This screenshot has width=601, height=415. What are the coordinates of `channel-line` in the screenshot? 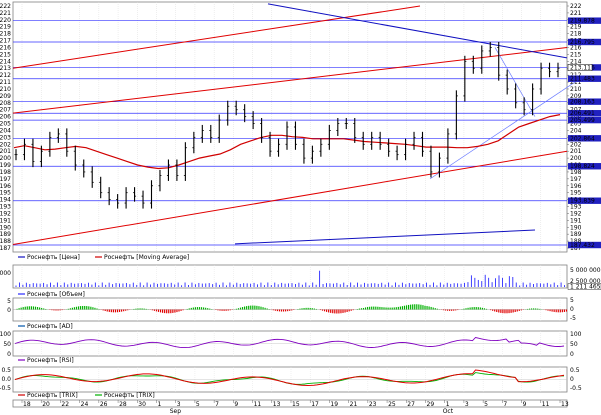 It's located at (216, 37).